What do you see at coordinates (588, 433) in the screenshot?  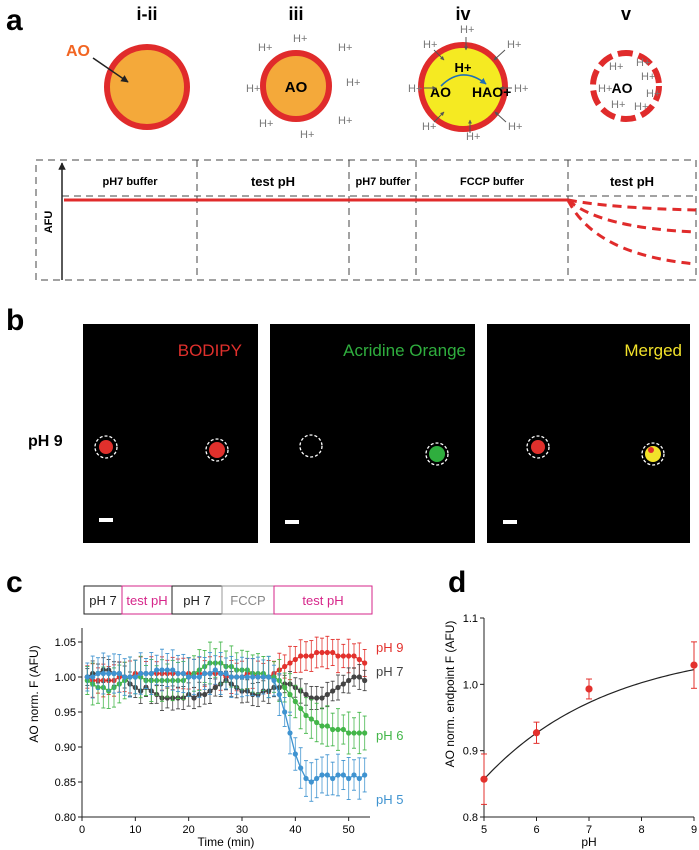 I see `image-merged` at bounding box center [588, 433].